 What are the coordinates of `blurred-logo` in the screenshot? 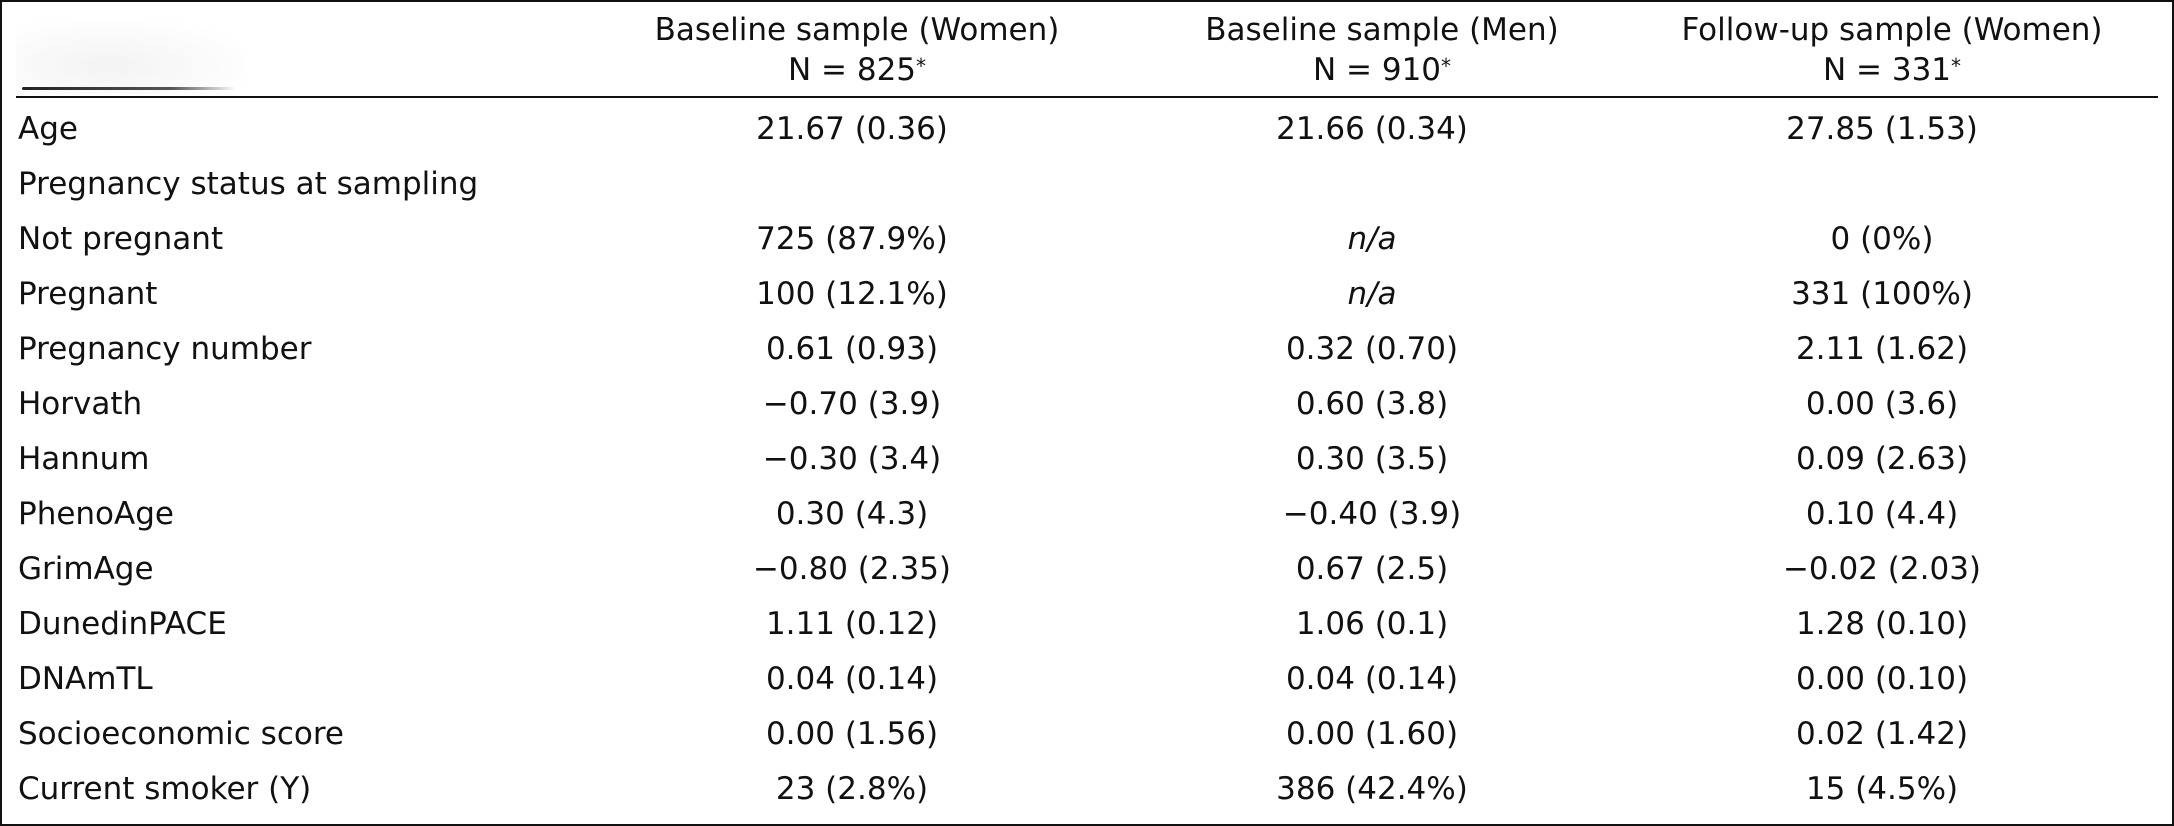 It's located at (131, 58).